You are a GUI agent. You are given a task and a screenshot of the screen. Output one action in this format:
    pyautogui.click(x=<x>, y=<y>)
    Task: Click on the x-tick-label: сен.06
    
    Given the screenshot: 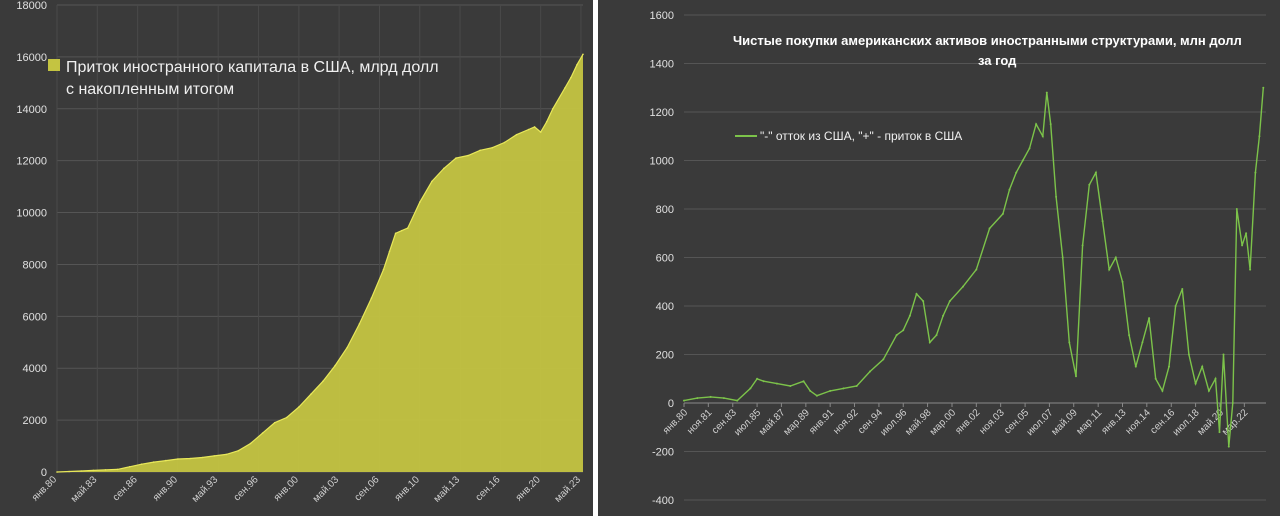 What is the action you would take?
    pyautogui.click(x=367, y=488)
    